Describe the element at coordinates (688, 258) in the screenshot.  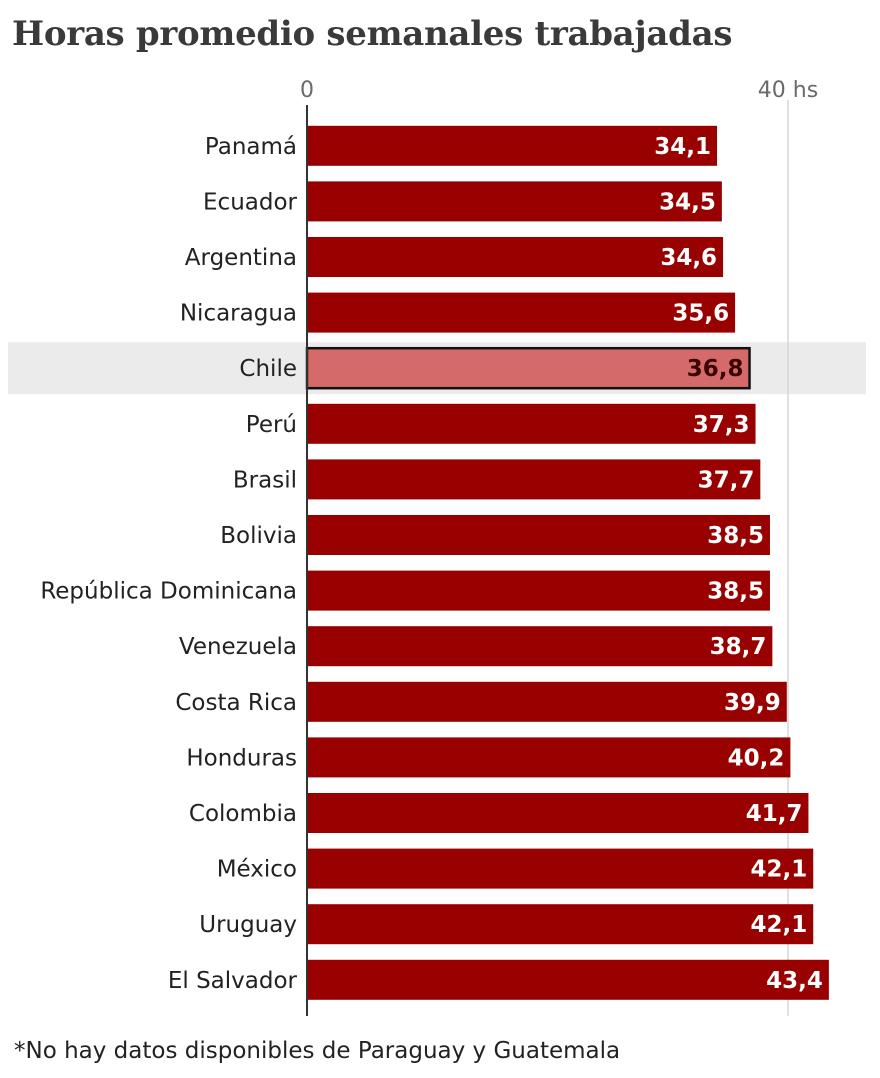
I see `value-label: 34,6` at that location.